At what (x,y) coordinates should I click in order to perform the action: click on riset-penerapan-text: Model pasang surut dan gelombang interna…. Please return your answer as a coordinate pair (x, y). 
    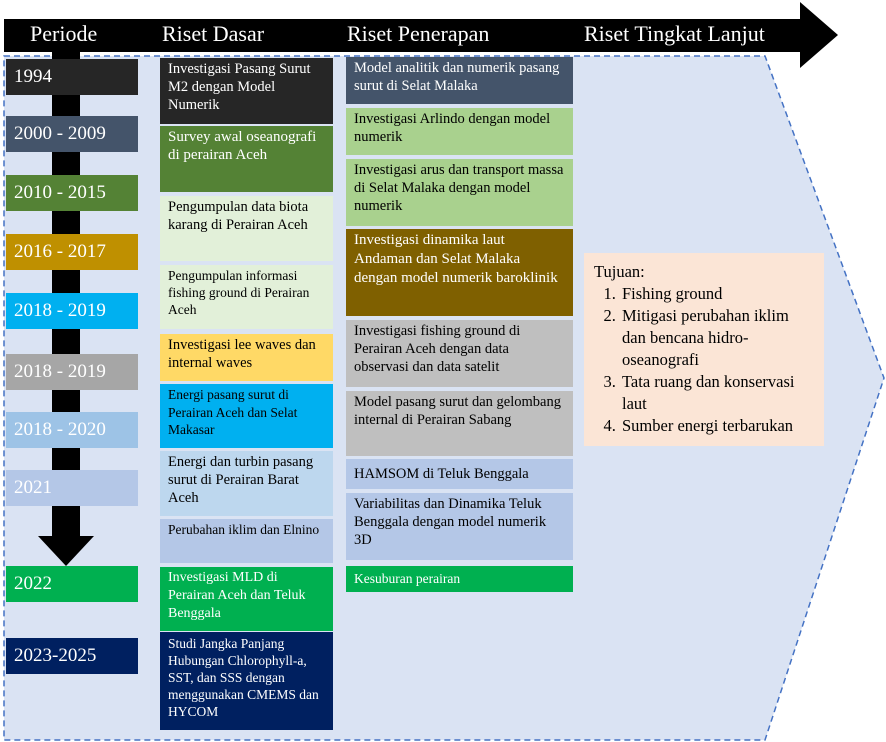
    Looking at the image, I should click on (457, 411).